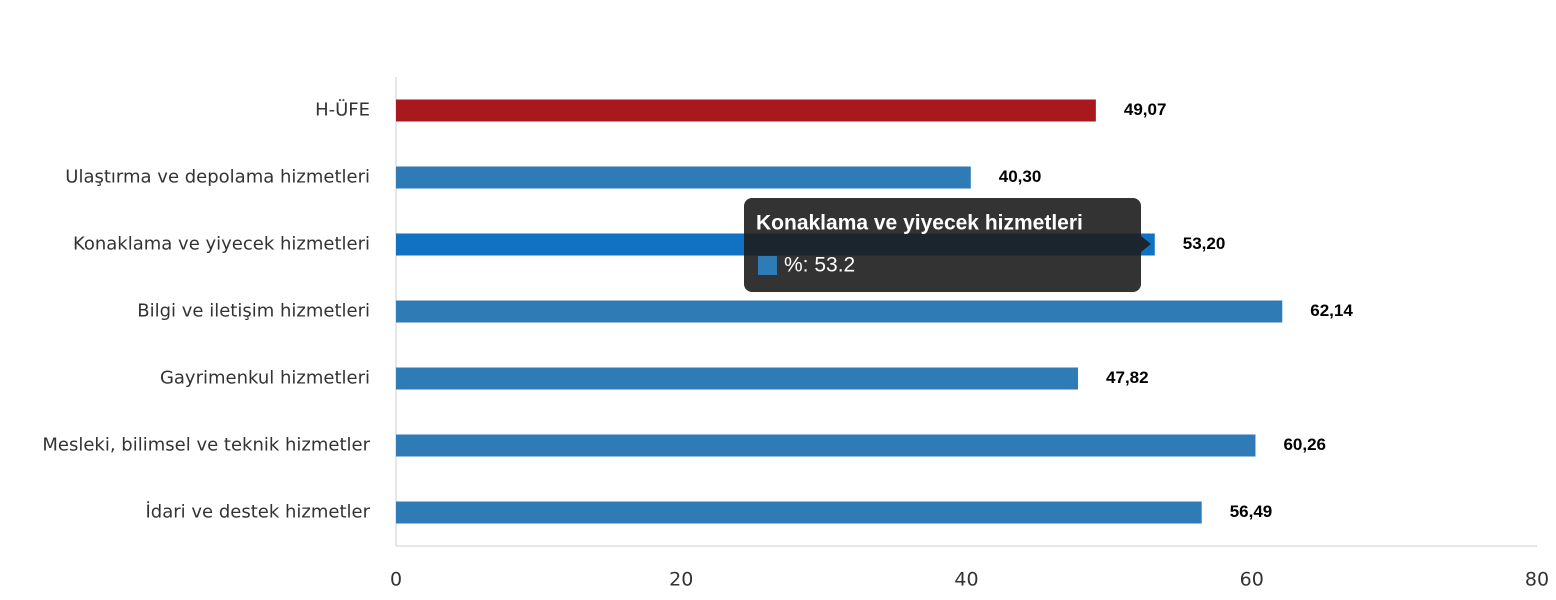 This screenshot has height=600, width=1556. Describe the element at coordinates (217, 177) in the screenshot. I see `y-tick-label: Ulaştırma ve depolama hizmetleri` at that location.